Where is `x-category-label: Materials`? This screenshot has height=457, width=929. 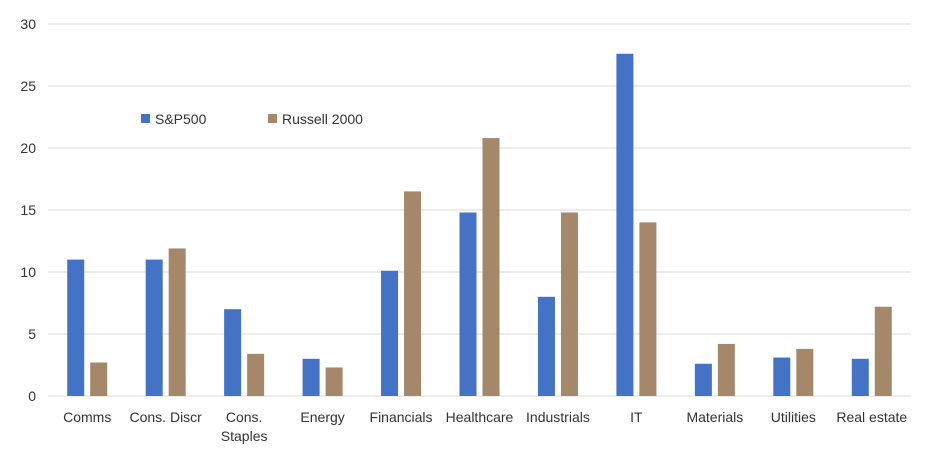
x-category-label: Materials is located at coordinates (714, 417).